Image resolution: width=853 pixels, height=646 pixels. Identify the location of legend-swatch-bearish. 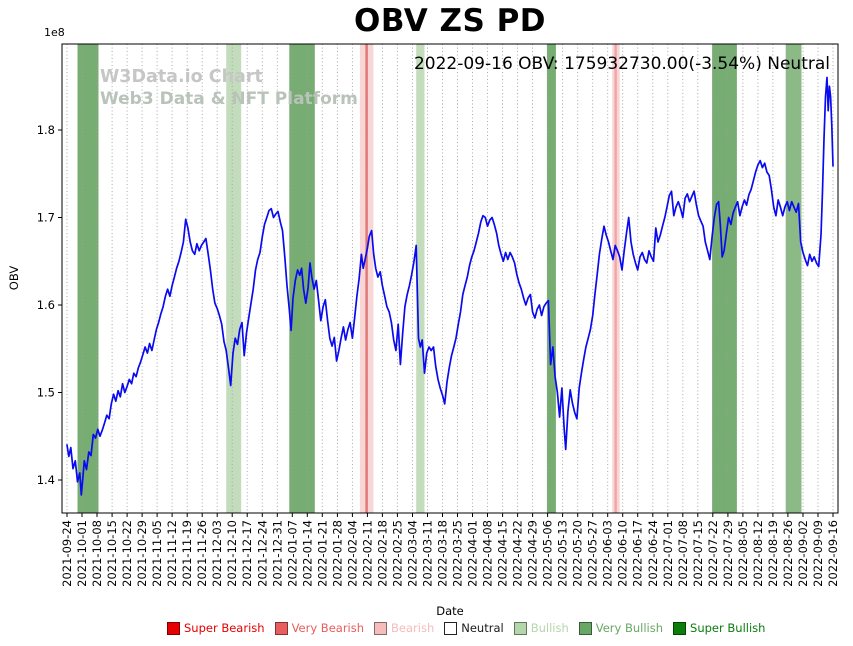
(381, 628).